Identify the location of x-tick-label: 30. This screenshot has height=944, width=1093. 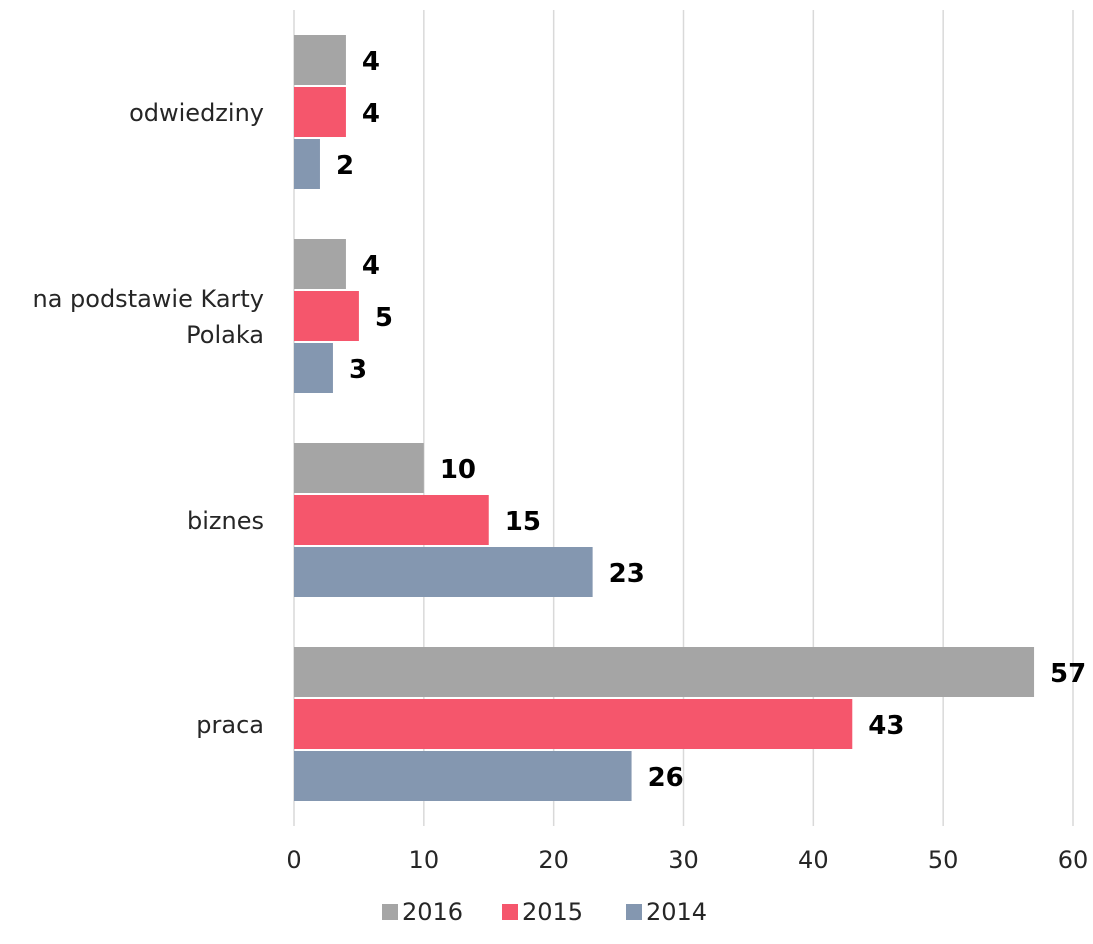
(683, 860).